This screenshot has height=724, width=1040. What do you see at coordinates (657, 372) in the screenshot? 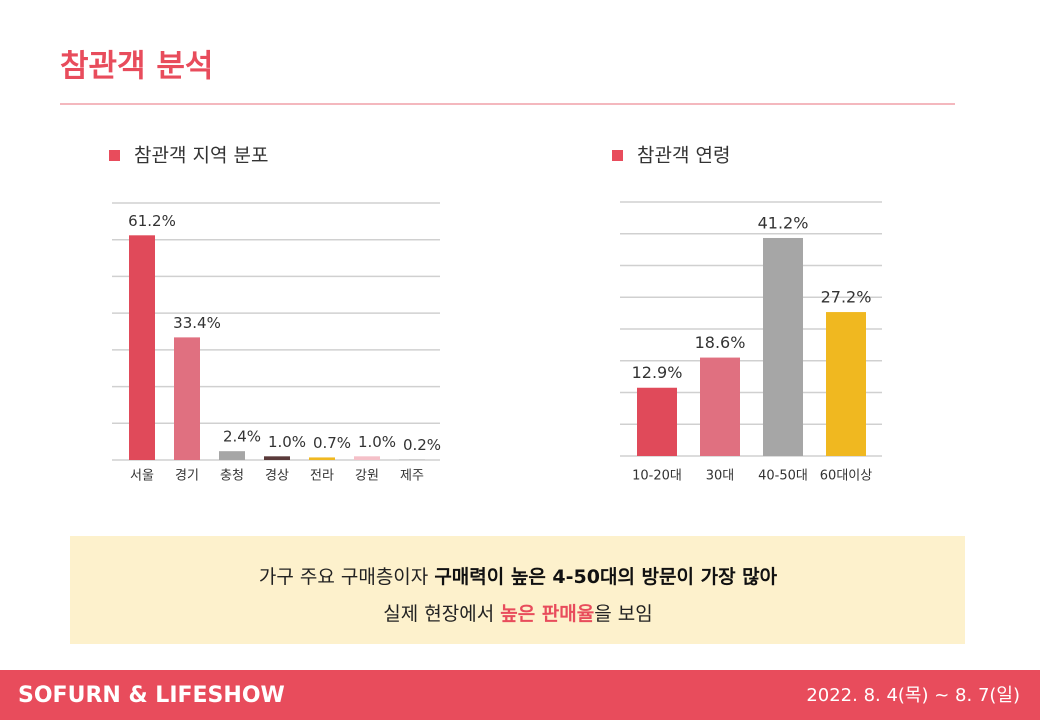
I see `value-label: 12.9%` at bounding box center [657, 372].